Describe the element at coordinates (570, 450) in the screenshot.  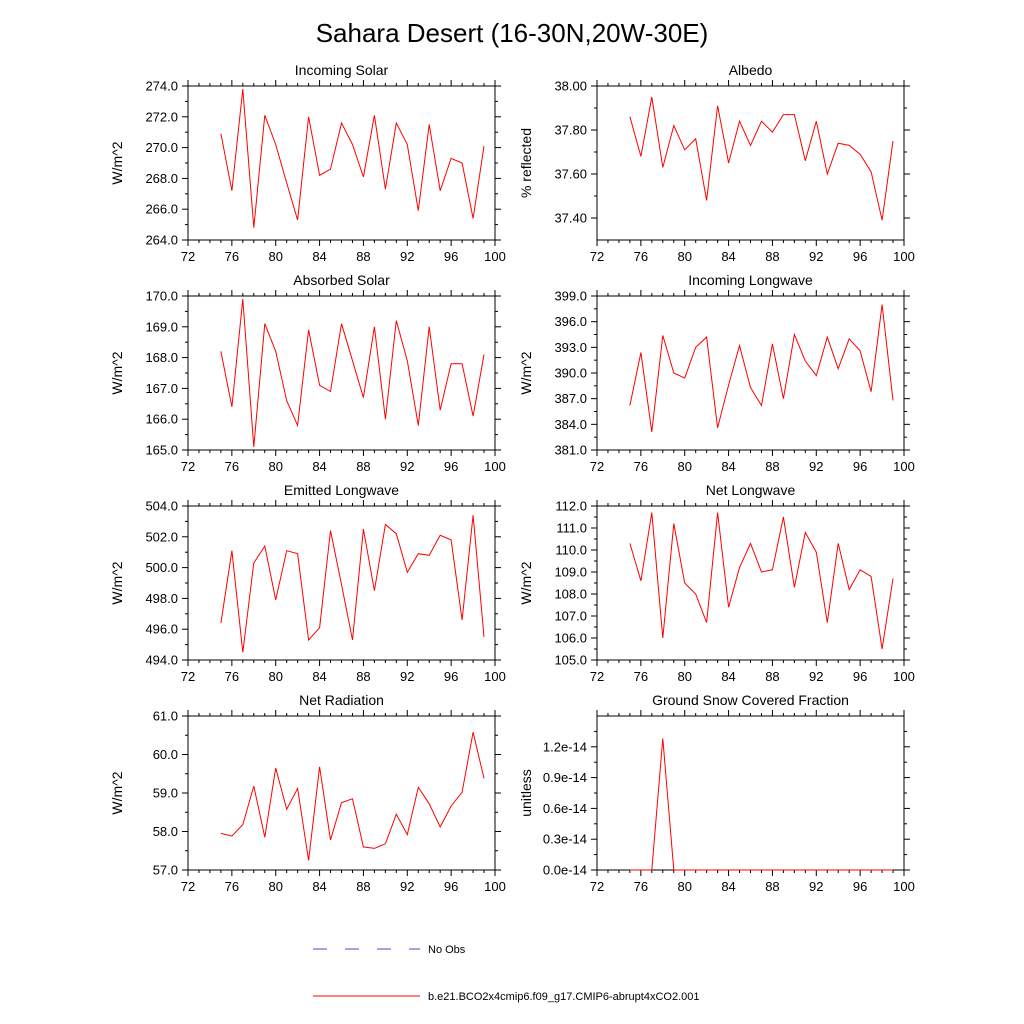
I see `y-tick-label: 381.0` at that location.